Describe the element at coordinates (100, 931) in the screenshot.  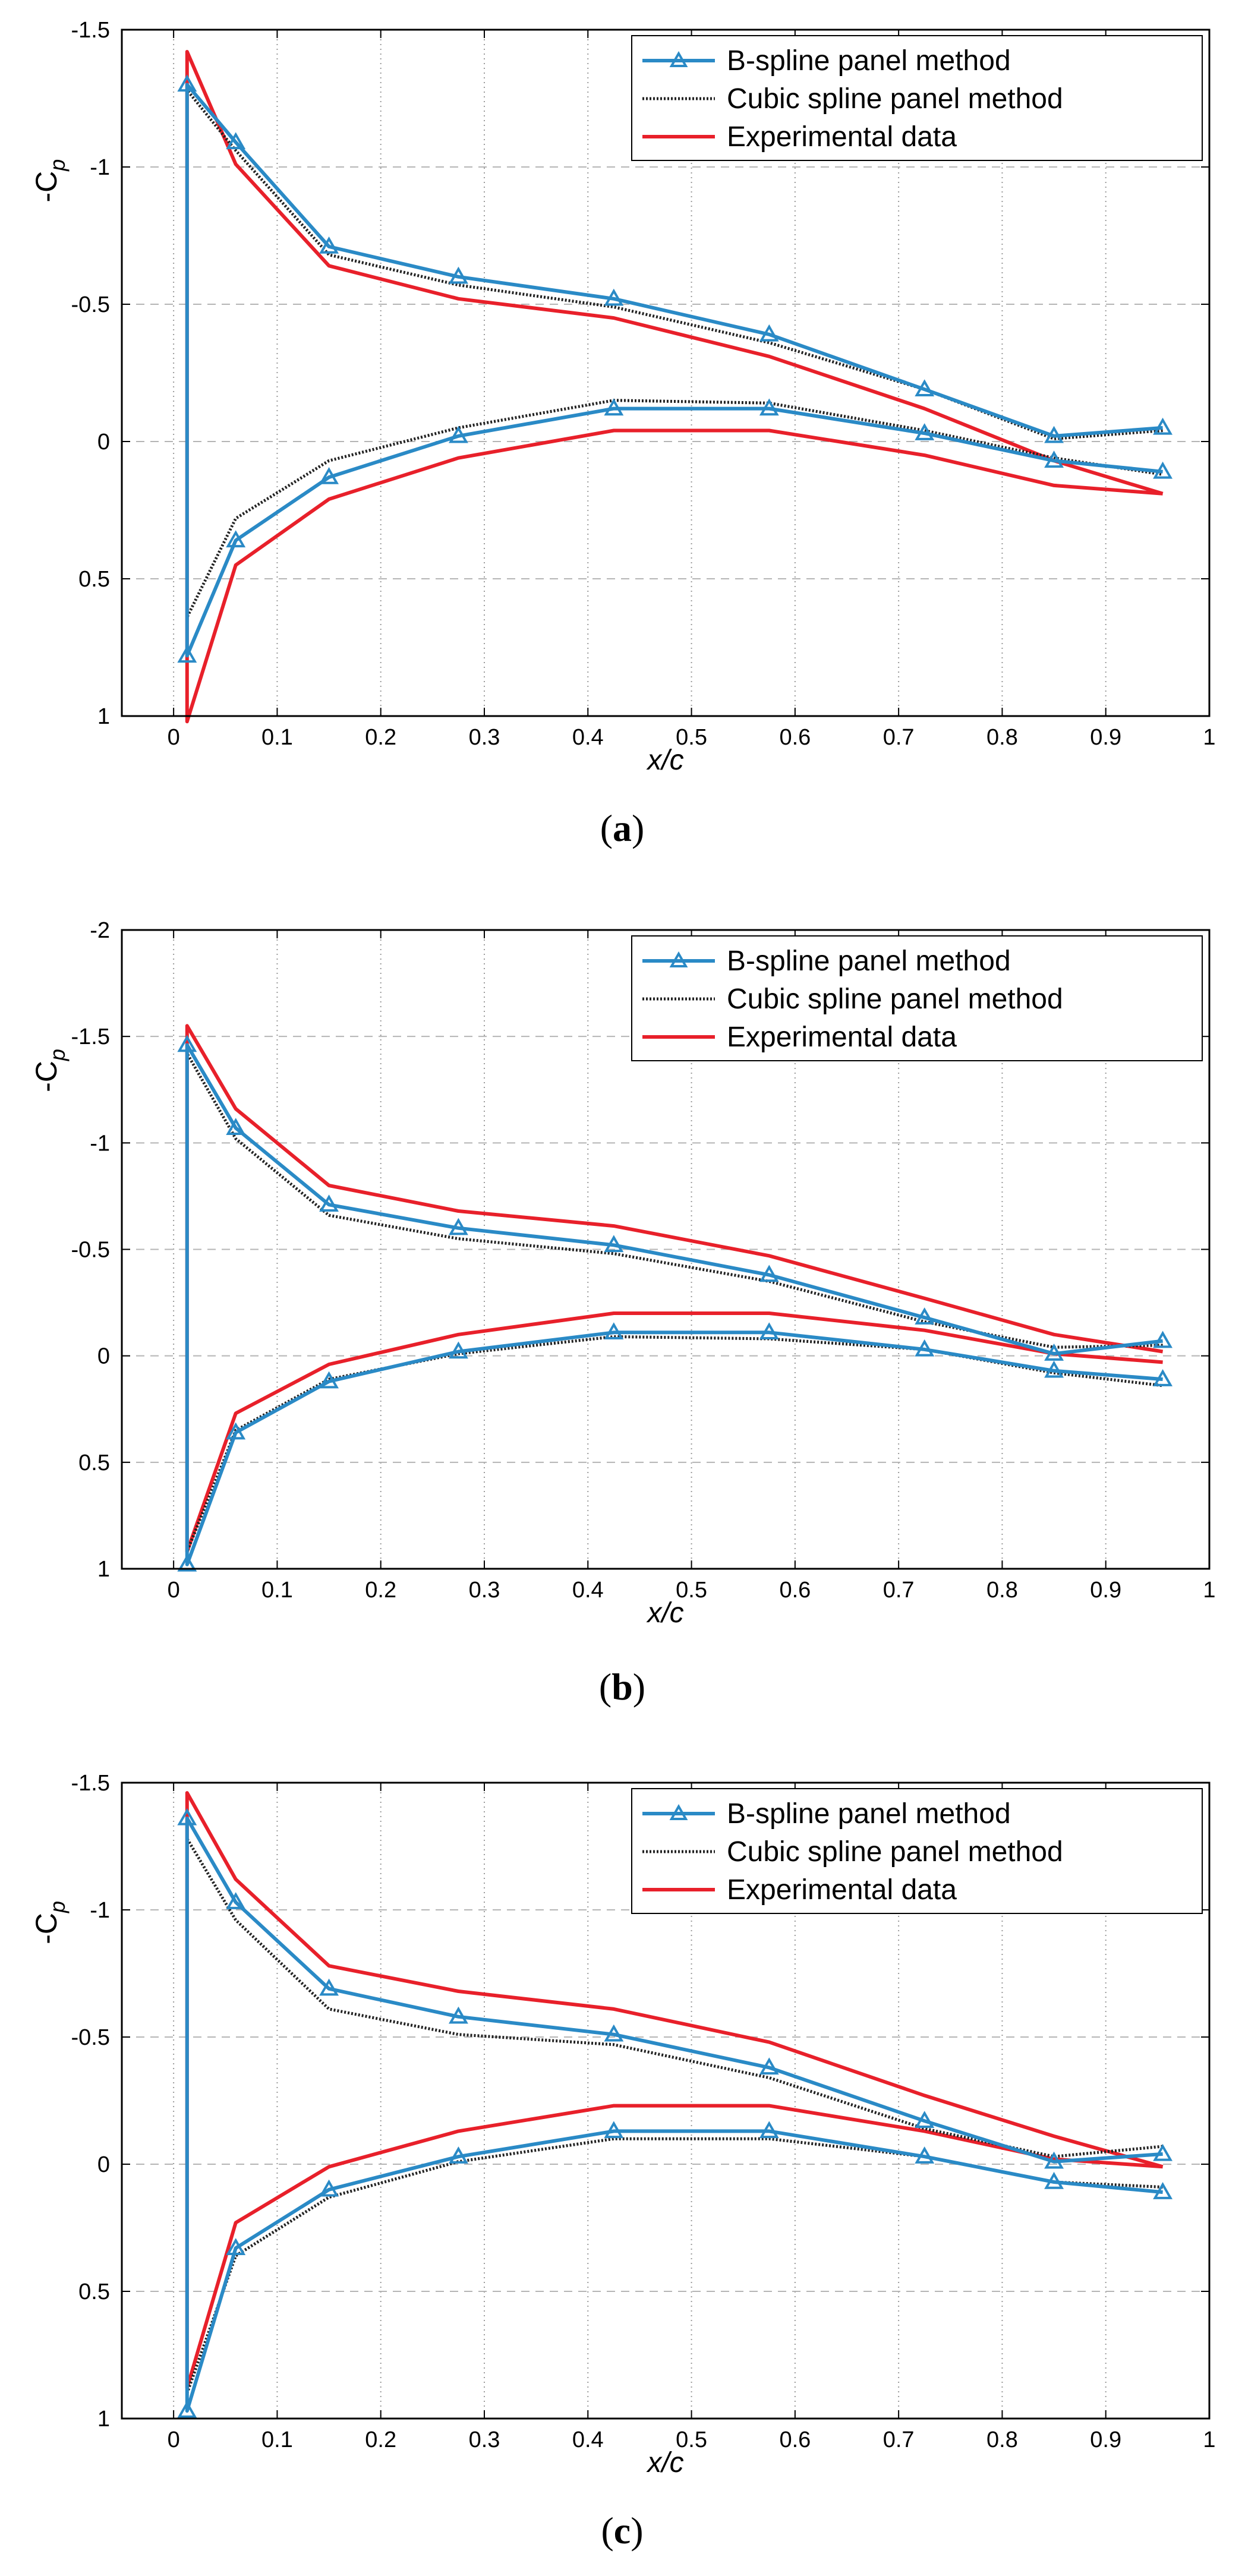
I see `y-tick-label: -2` at that location.